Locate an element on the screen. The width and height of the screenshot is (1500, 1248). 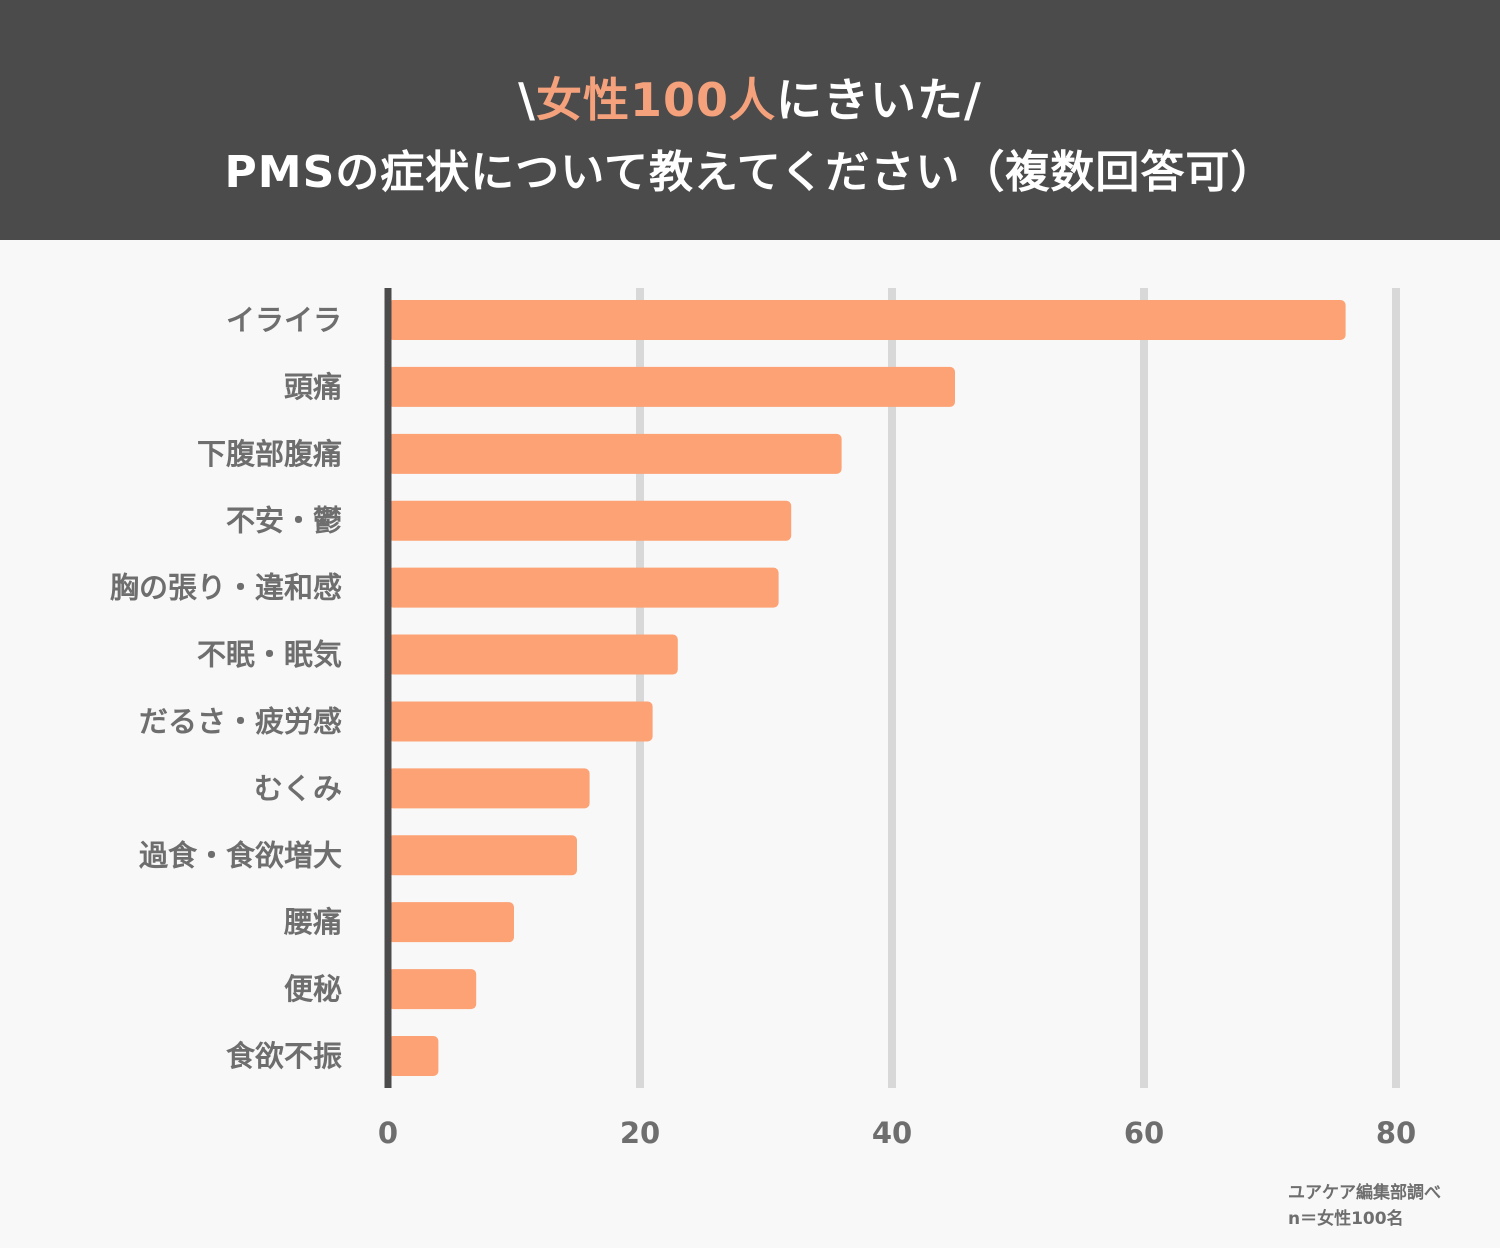
x-tick-label-40: 40 is located at coordinates (892, 1133).